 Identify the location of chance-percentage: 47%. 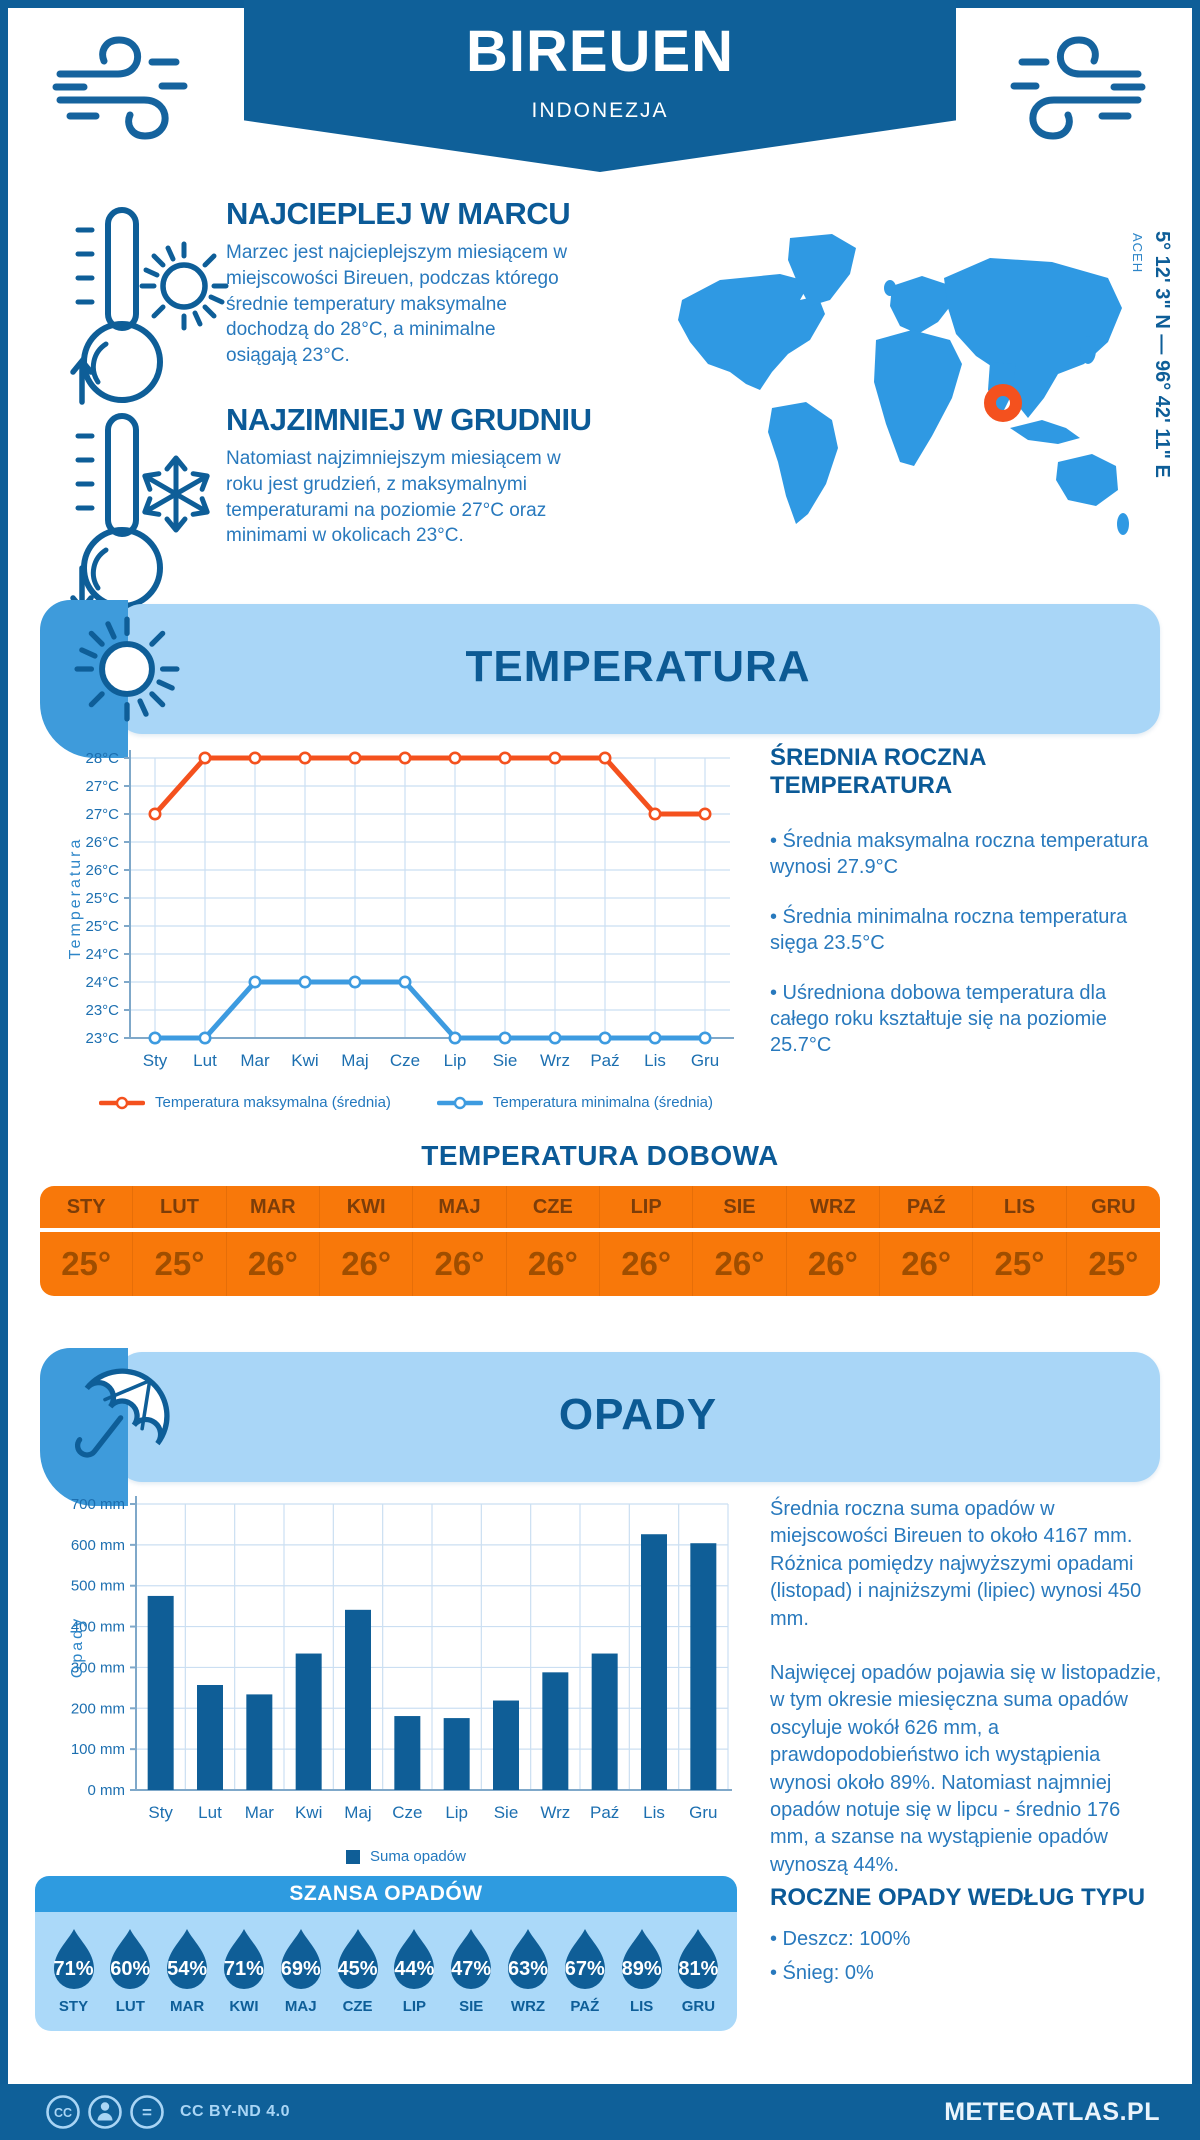
(471, 1969).